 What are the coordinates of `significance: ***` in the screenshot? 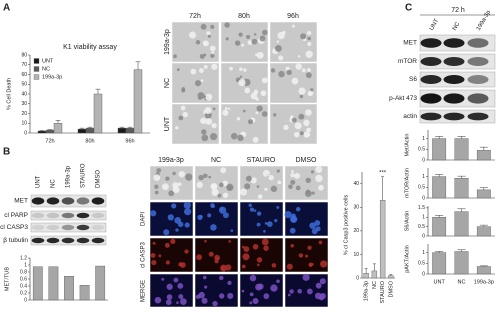 It's located at (383, 173).